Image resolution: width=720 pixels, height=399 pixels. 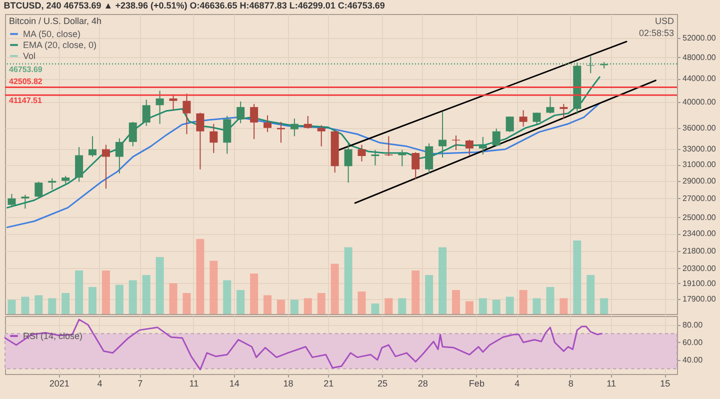 I want to click on legend-label: EMA (20, close, 0), so click(x=60, y=45).